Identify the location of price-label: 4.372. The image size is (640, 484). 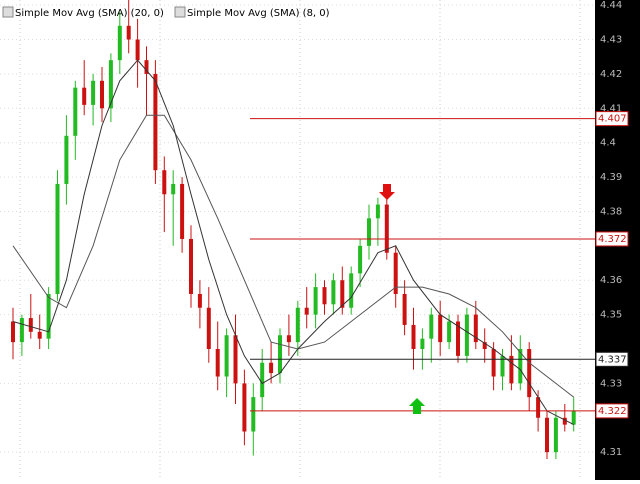
(612, 239).